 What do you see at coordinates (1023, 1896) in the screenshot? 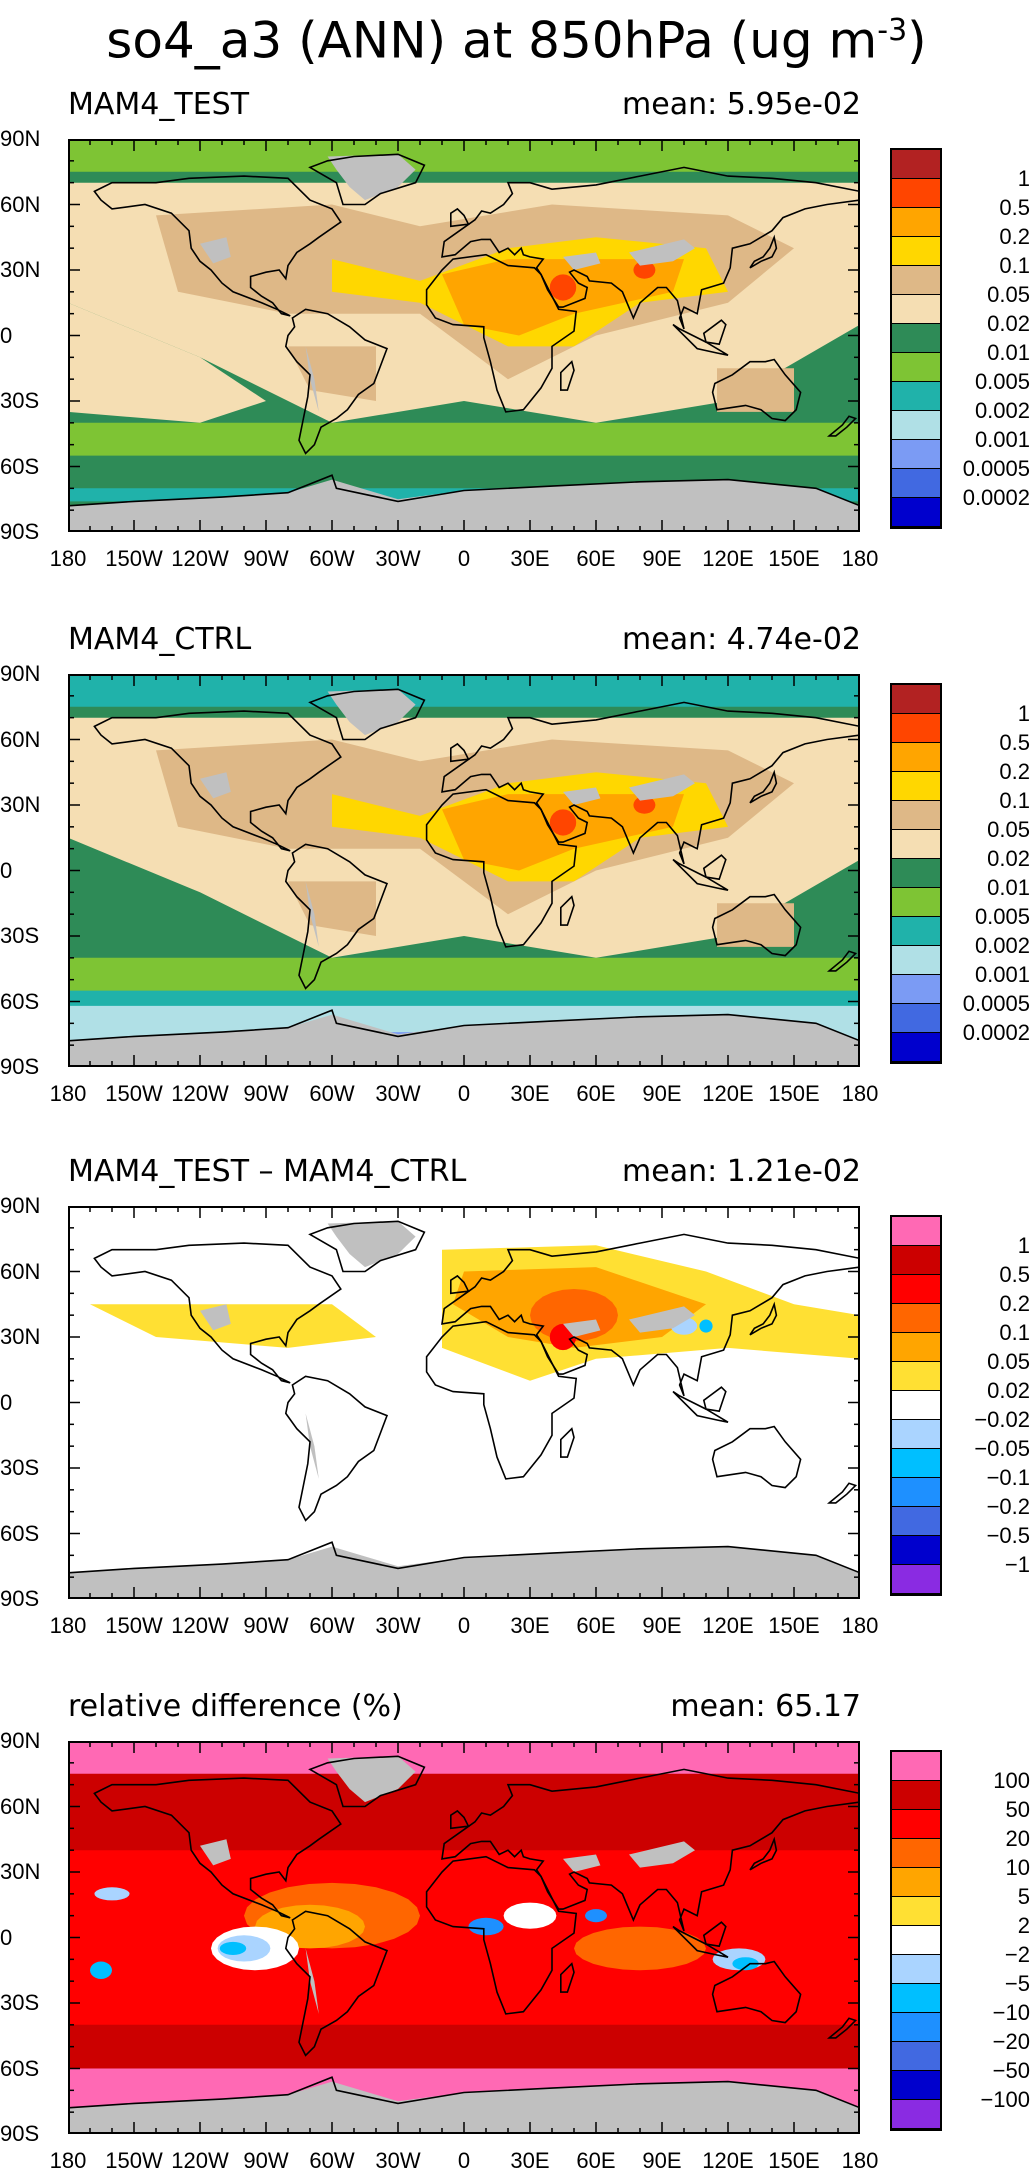
I see `colorbar-level-label: 5` at bounding box center [1023, 1896].